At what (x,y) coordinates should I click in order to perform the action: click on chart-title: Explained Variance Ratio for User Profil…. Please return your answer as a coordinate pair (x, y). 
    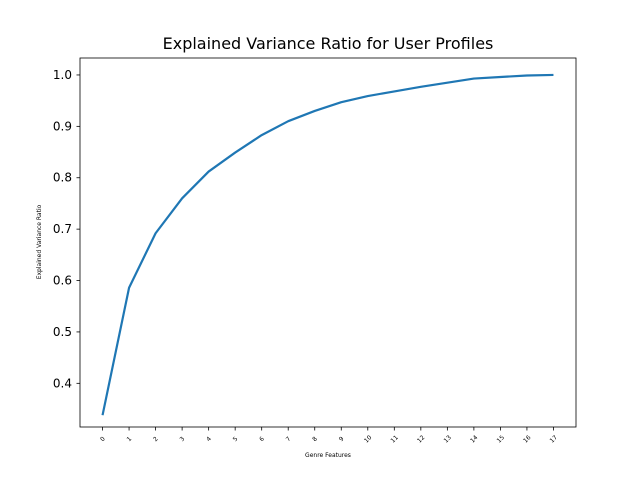
    Looking at the image, I should click on (328, 43).